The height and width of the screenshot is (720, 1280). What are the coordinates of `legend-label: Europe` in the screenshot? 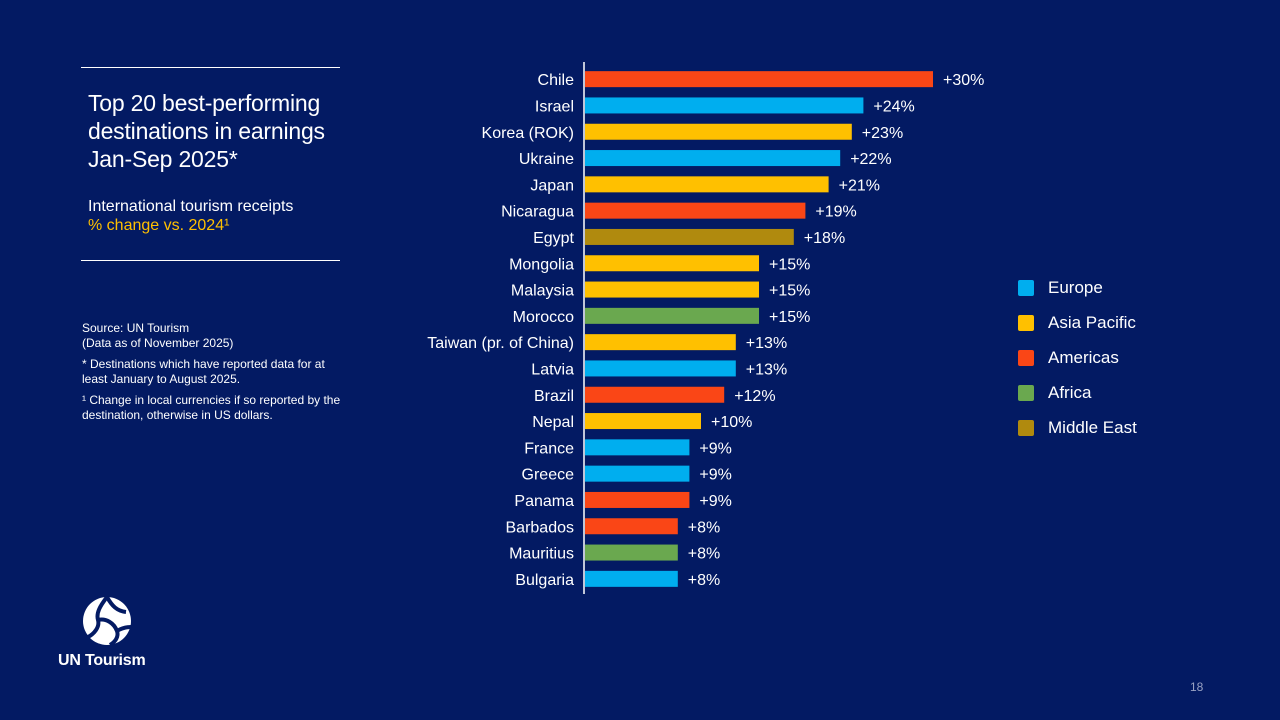 It's located at (1075, 287).